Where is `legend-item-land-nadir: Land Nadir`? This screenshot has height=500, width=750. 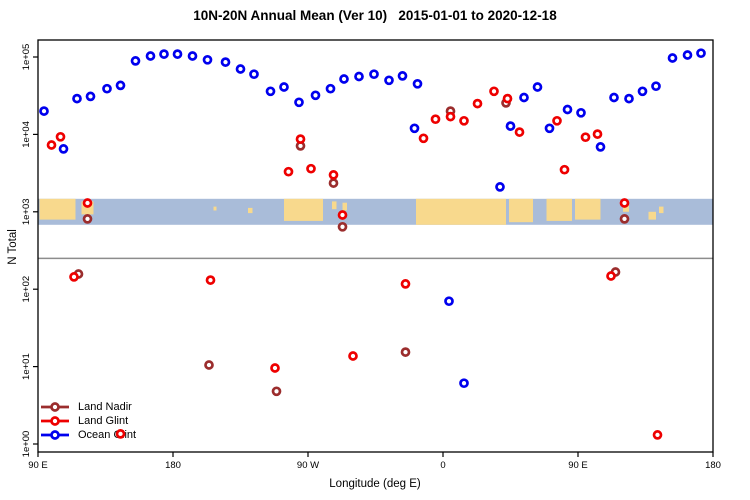 legend-item-land-nadir: Land Nadir is located at coordinates (88, 407).